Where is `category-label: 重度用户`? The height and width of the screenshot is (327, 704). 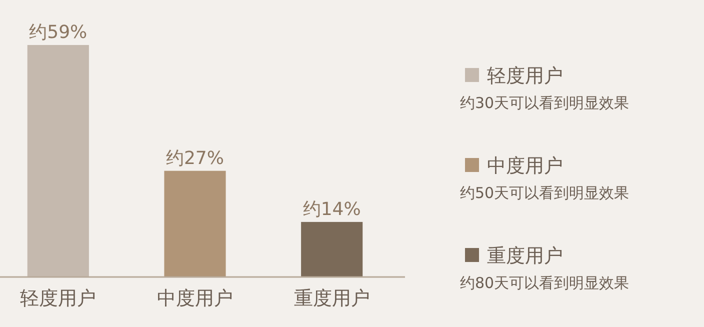 category-label: 重度用户 is located at coordinates (525, 256).